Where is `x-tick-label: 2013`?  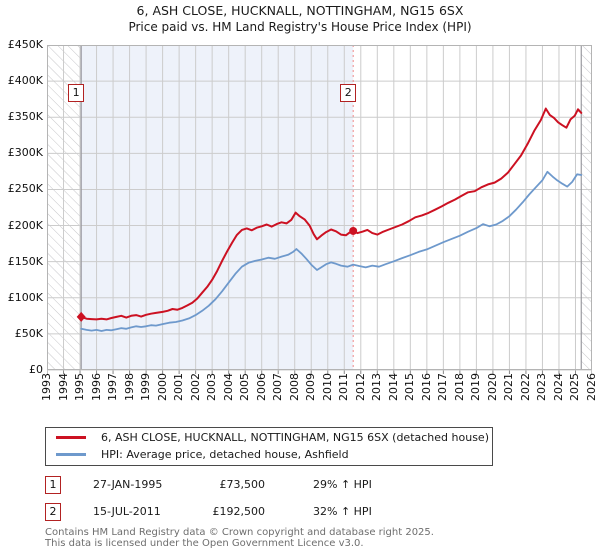 x-tick-label: 2013 is located at coordinates (377, 387).